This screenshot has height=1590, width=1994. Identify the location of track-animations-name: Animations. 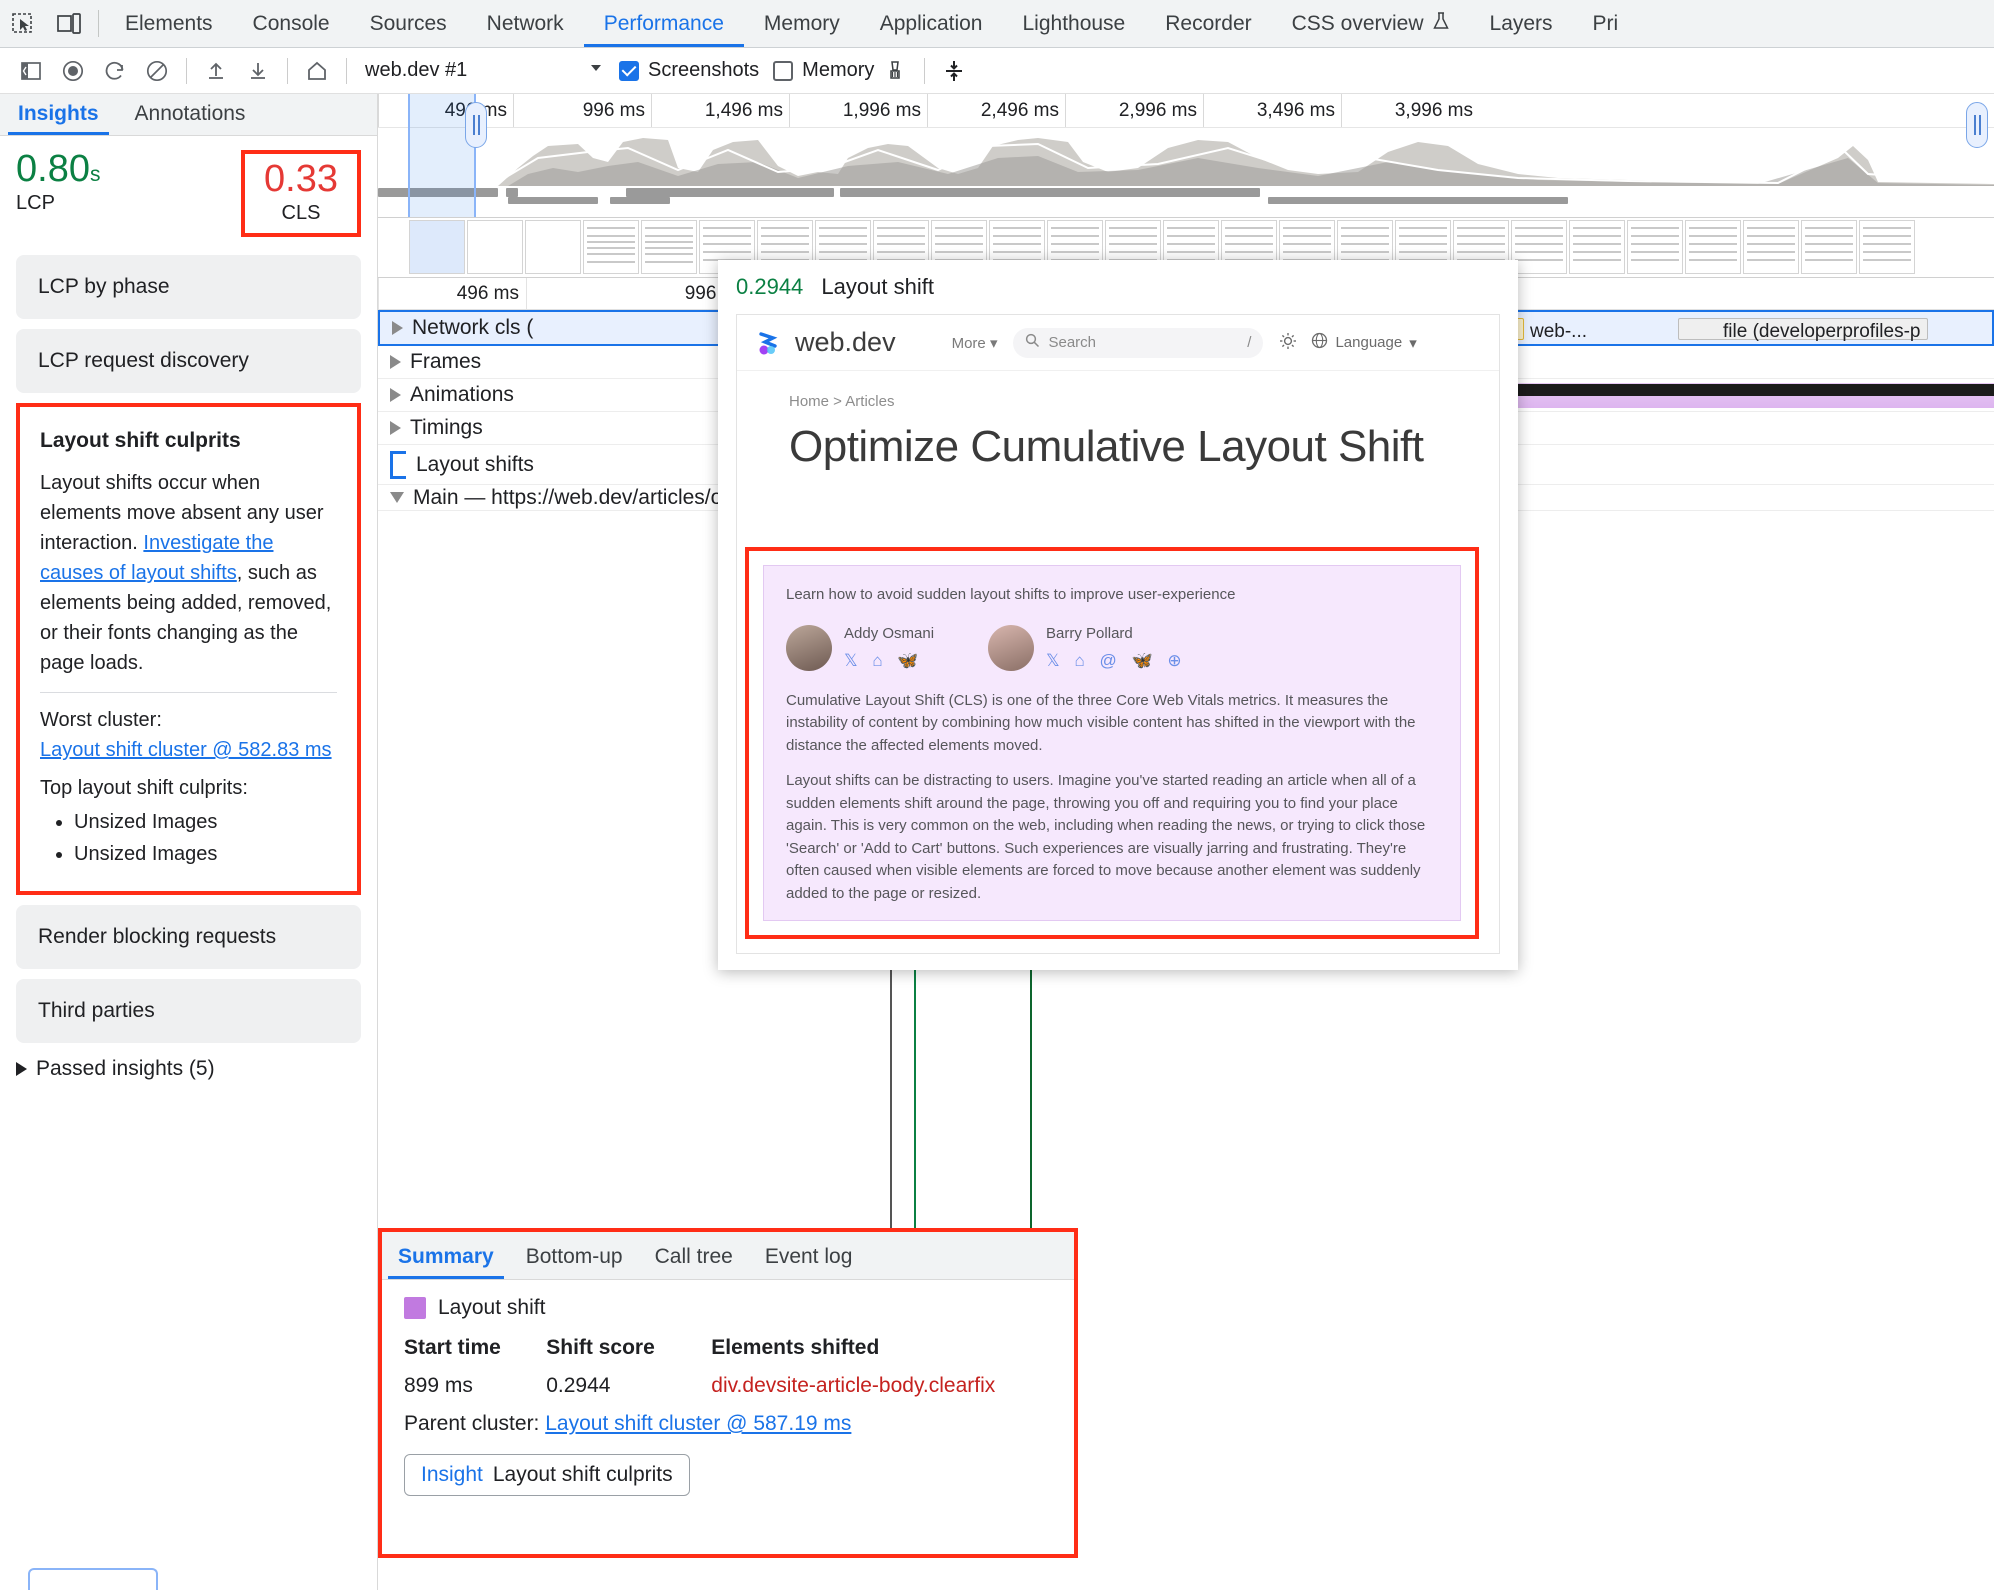
(547, 395).